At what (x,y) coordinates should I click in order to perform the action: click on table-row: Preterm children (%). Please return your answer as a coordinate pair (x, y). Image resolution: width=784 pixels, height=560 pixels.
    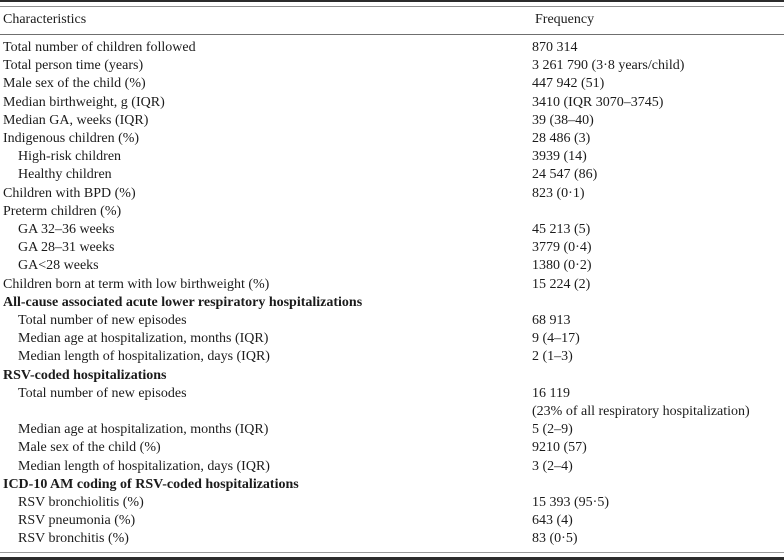
    Looking at the image, I should click on (393, 212).